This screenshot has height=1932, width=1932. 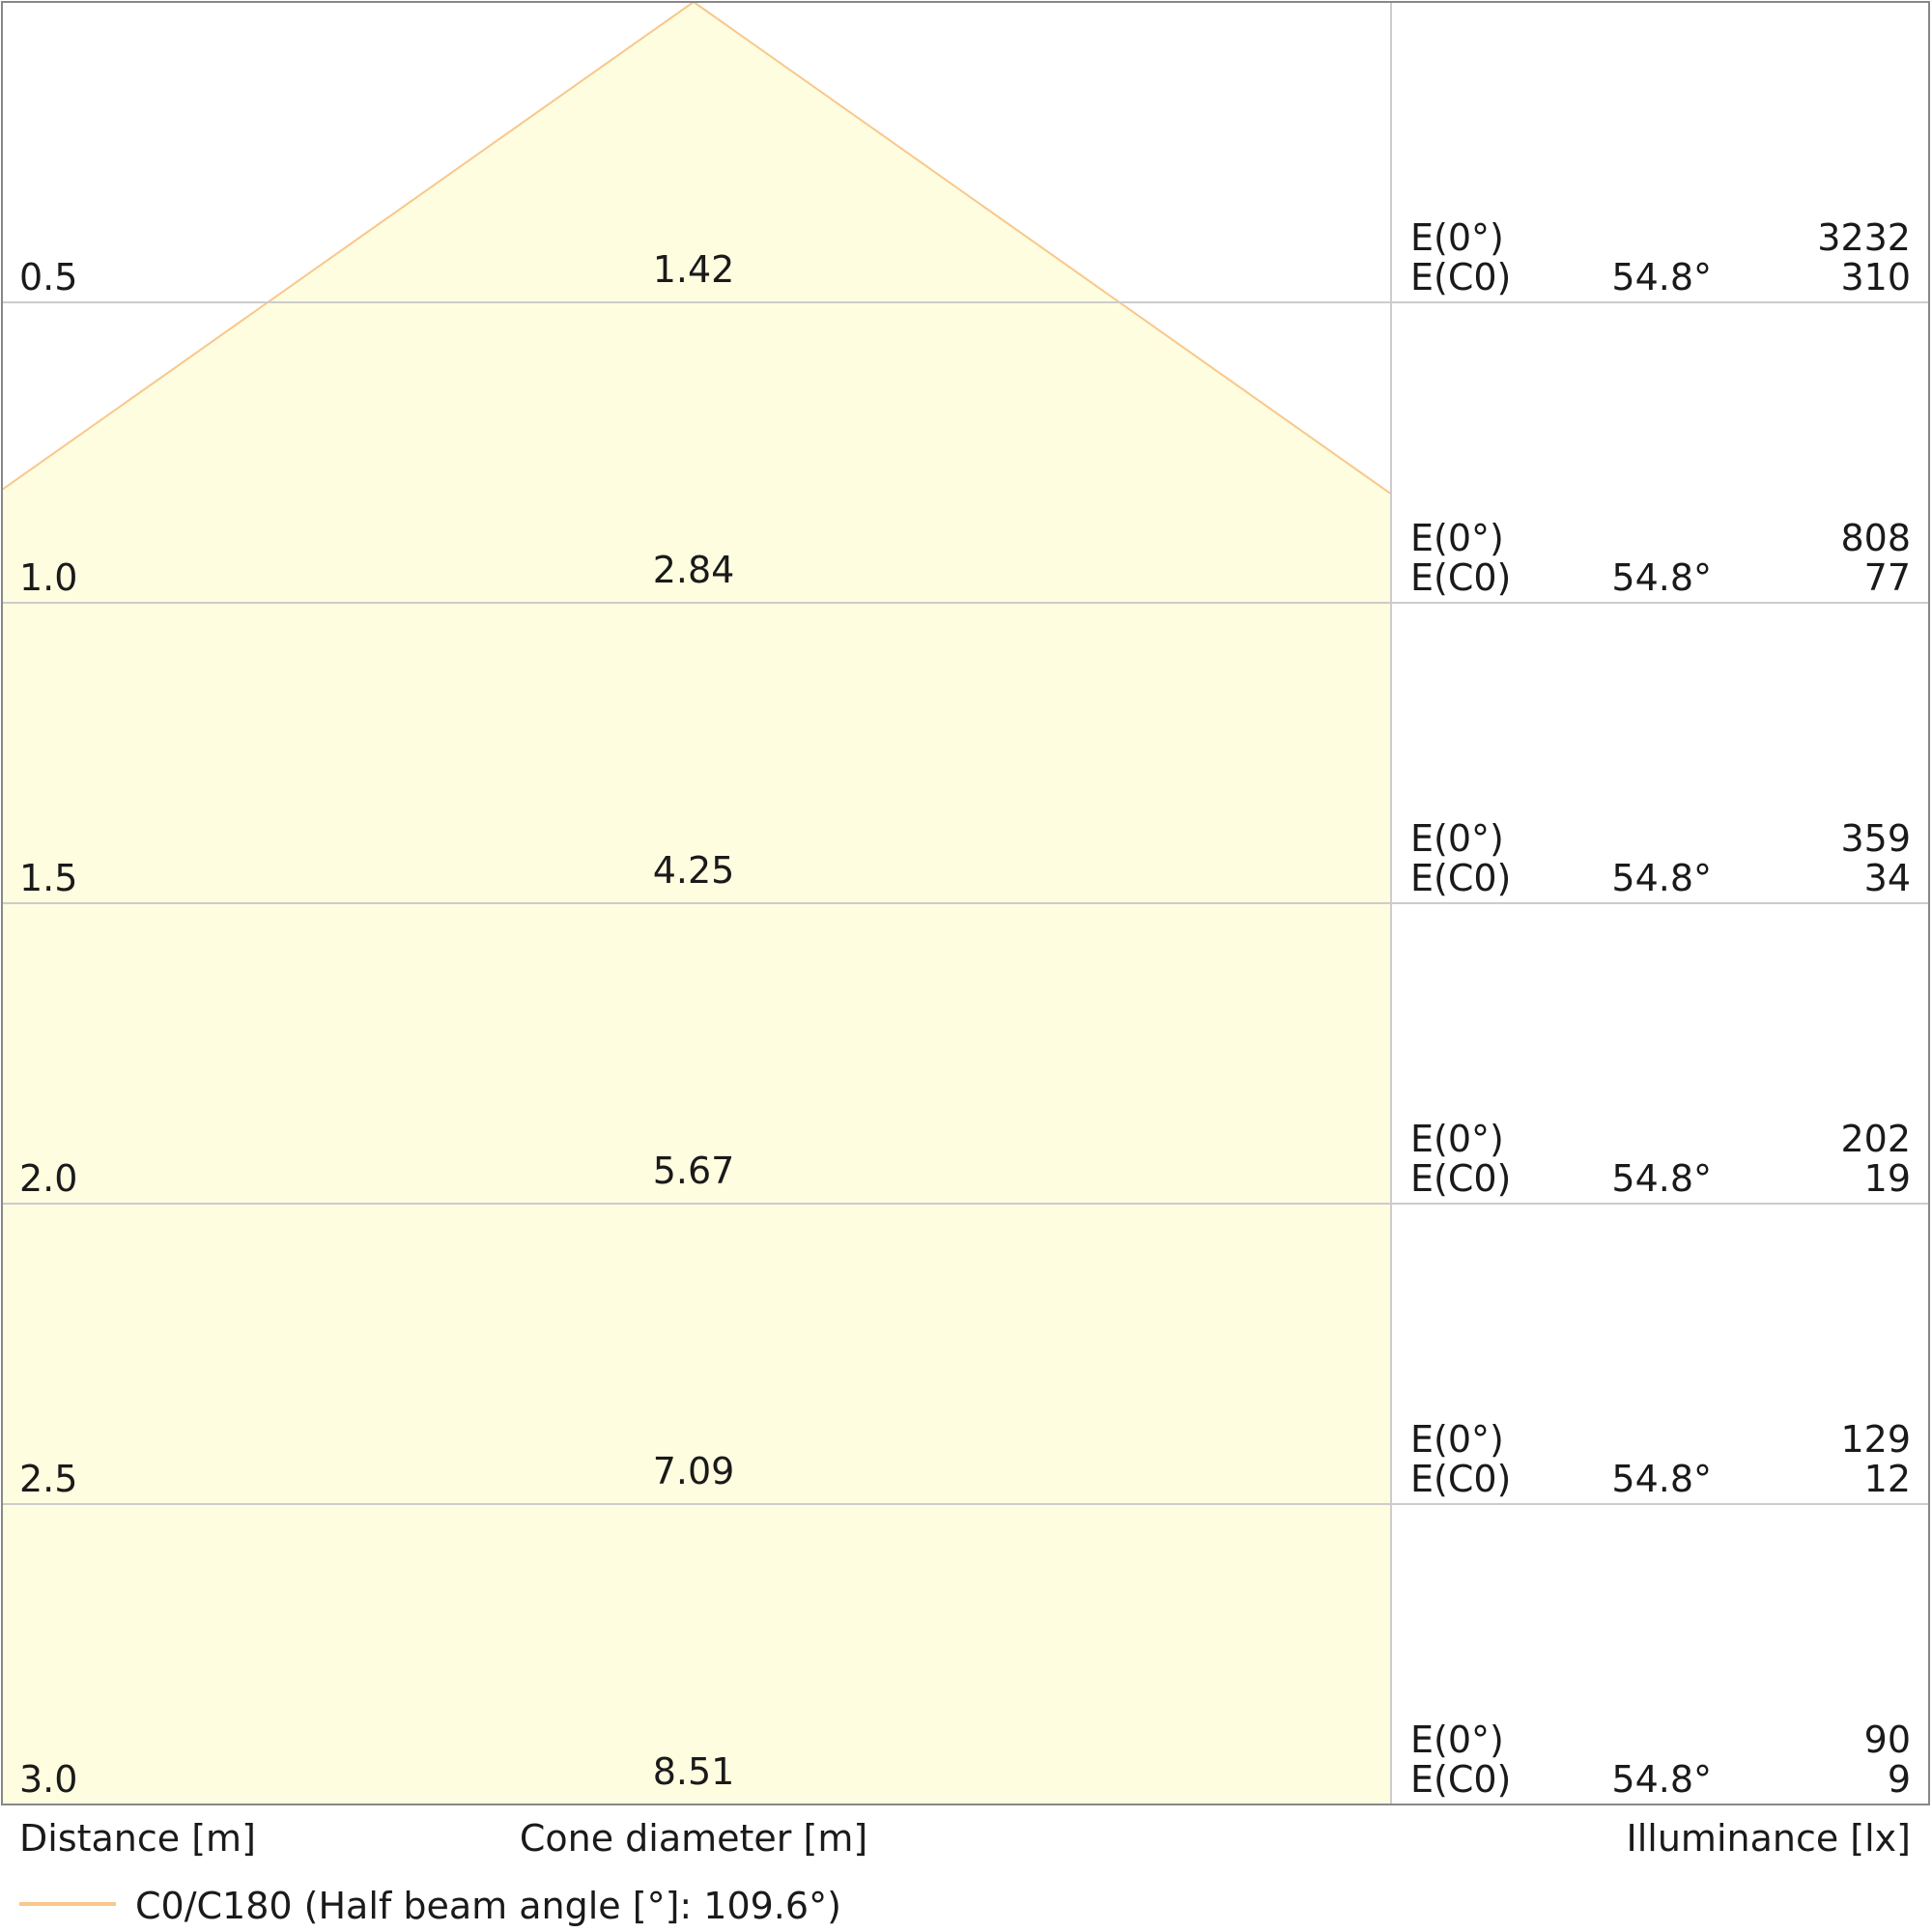 What do you see at coordinates (1769, 1838) in the screenshot?
I see `illuminance-axis-label: Illuminance [lx]` at bounding box center [1769, 1838].